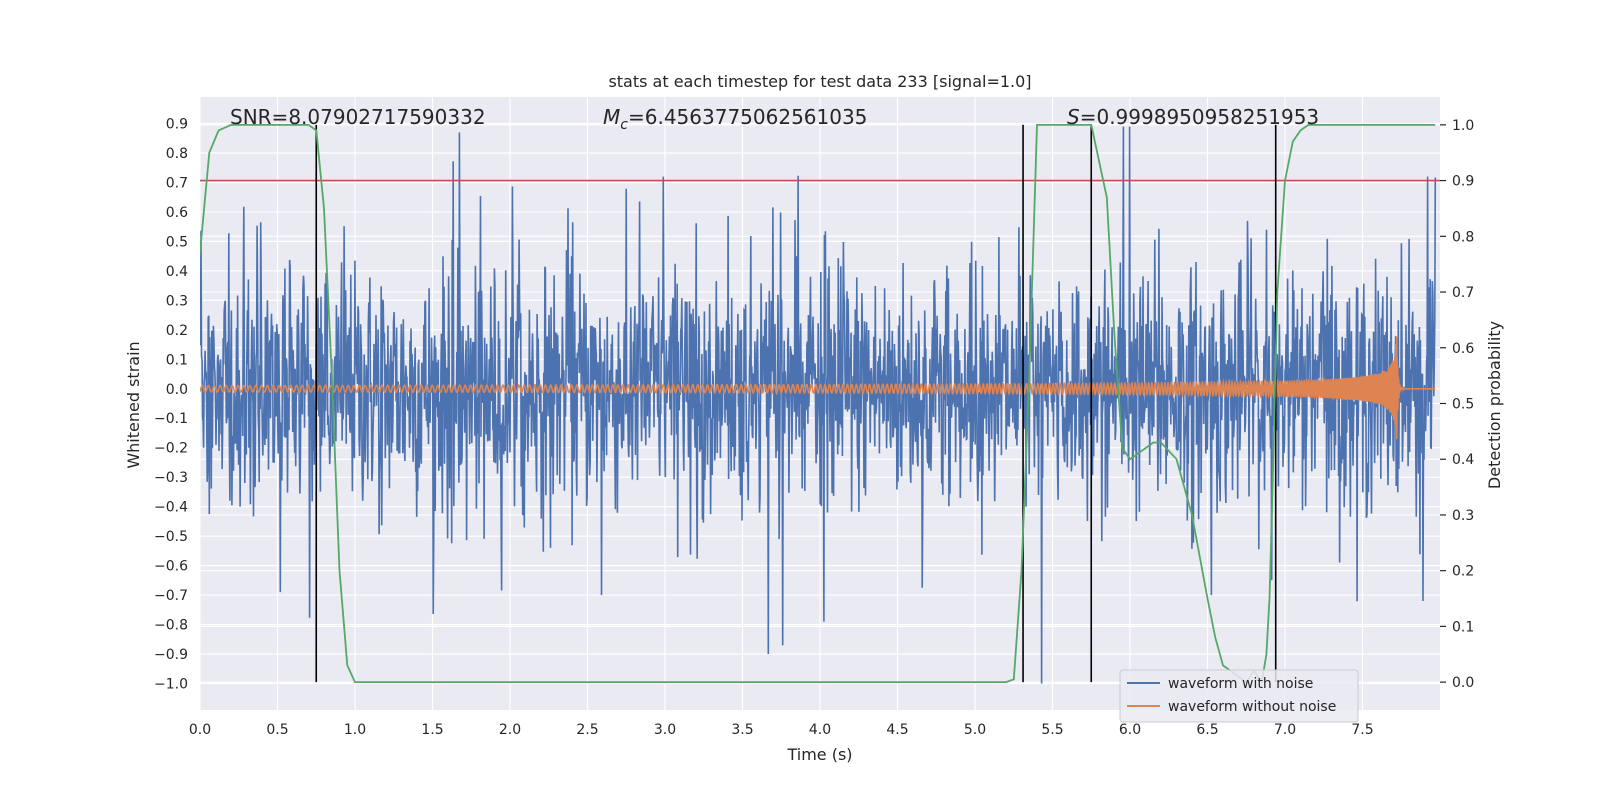  Describe the element at coordinates (636, 117) in the screenshot. I see `mc-equals: =` at that location.